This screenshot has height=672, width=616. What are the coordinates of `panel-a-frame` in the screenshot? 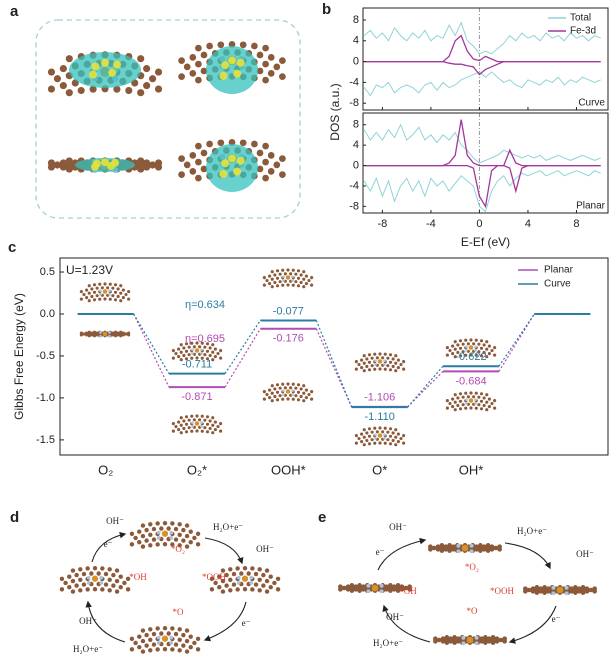 It's located at (168, 119).